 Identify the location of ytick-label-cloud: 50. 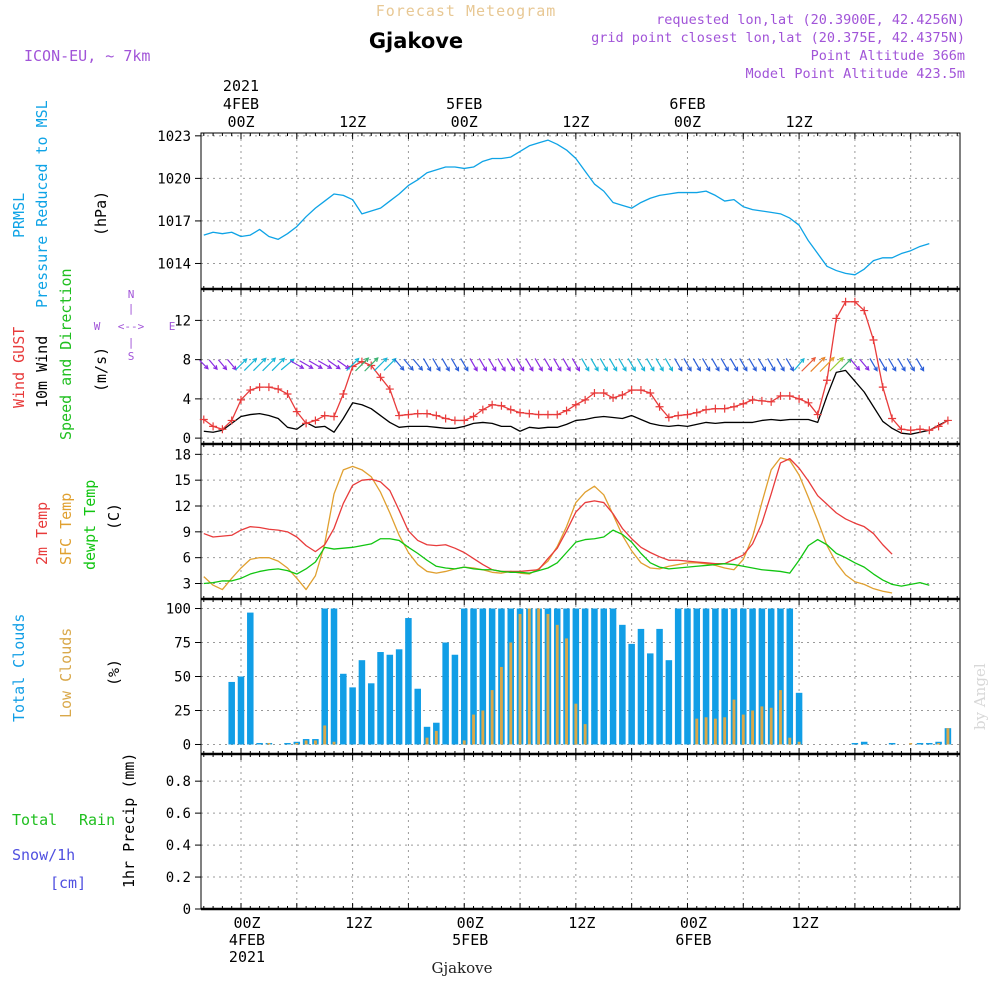
(182, 678).